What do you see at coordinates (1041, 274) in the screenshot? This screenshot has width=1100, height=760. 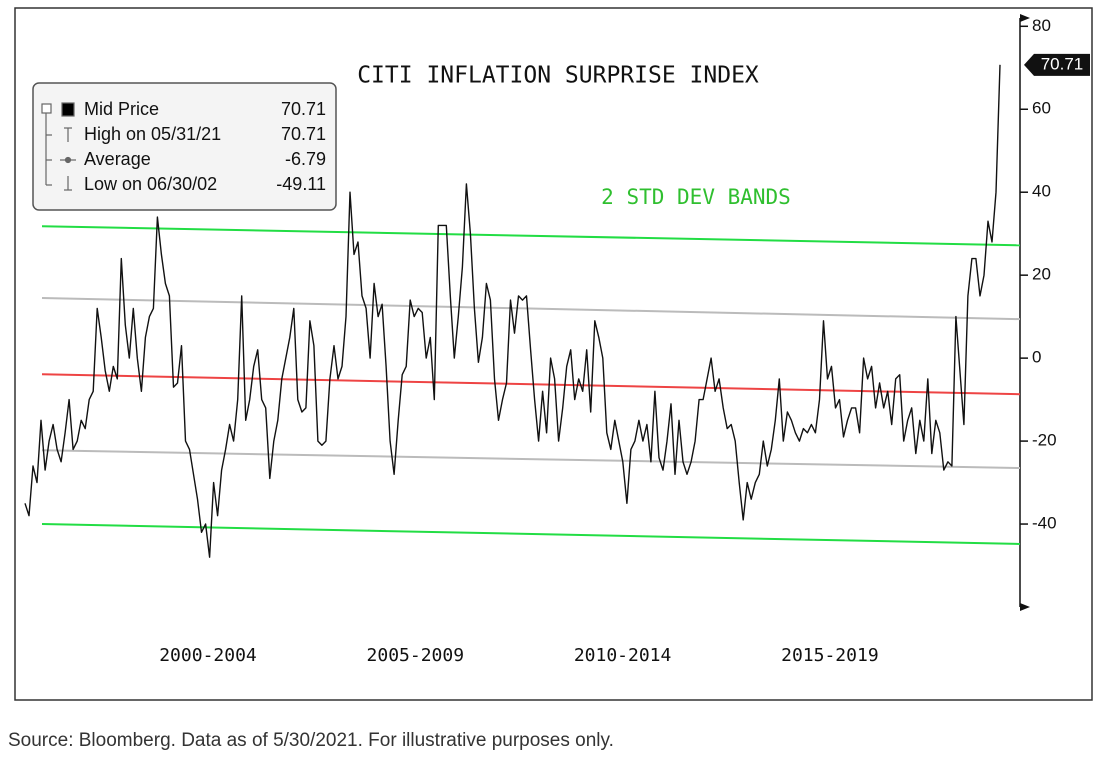 I see `y-tick-label: 20` at bounding box center [1041, 274].